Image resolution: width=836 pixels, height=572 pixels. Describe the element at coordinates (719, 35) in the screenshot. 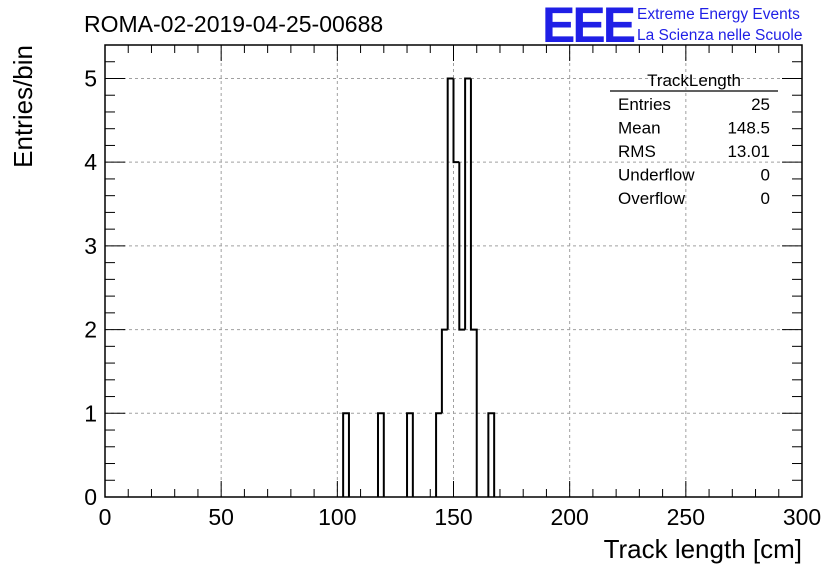

I see `logo-subtitle-2: La Scienza nelle Scuole` at that location.